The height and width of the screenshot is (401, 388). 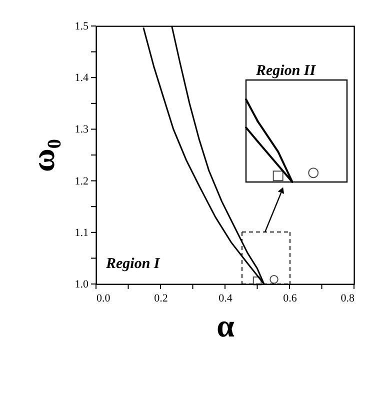 I want to click on y-tick-label: 1.5, so click(x=81, y=26).